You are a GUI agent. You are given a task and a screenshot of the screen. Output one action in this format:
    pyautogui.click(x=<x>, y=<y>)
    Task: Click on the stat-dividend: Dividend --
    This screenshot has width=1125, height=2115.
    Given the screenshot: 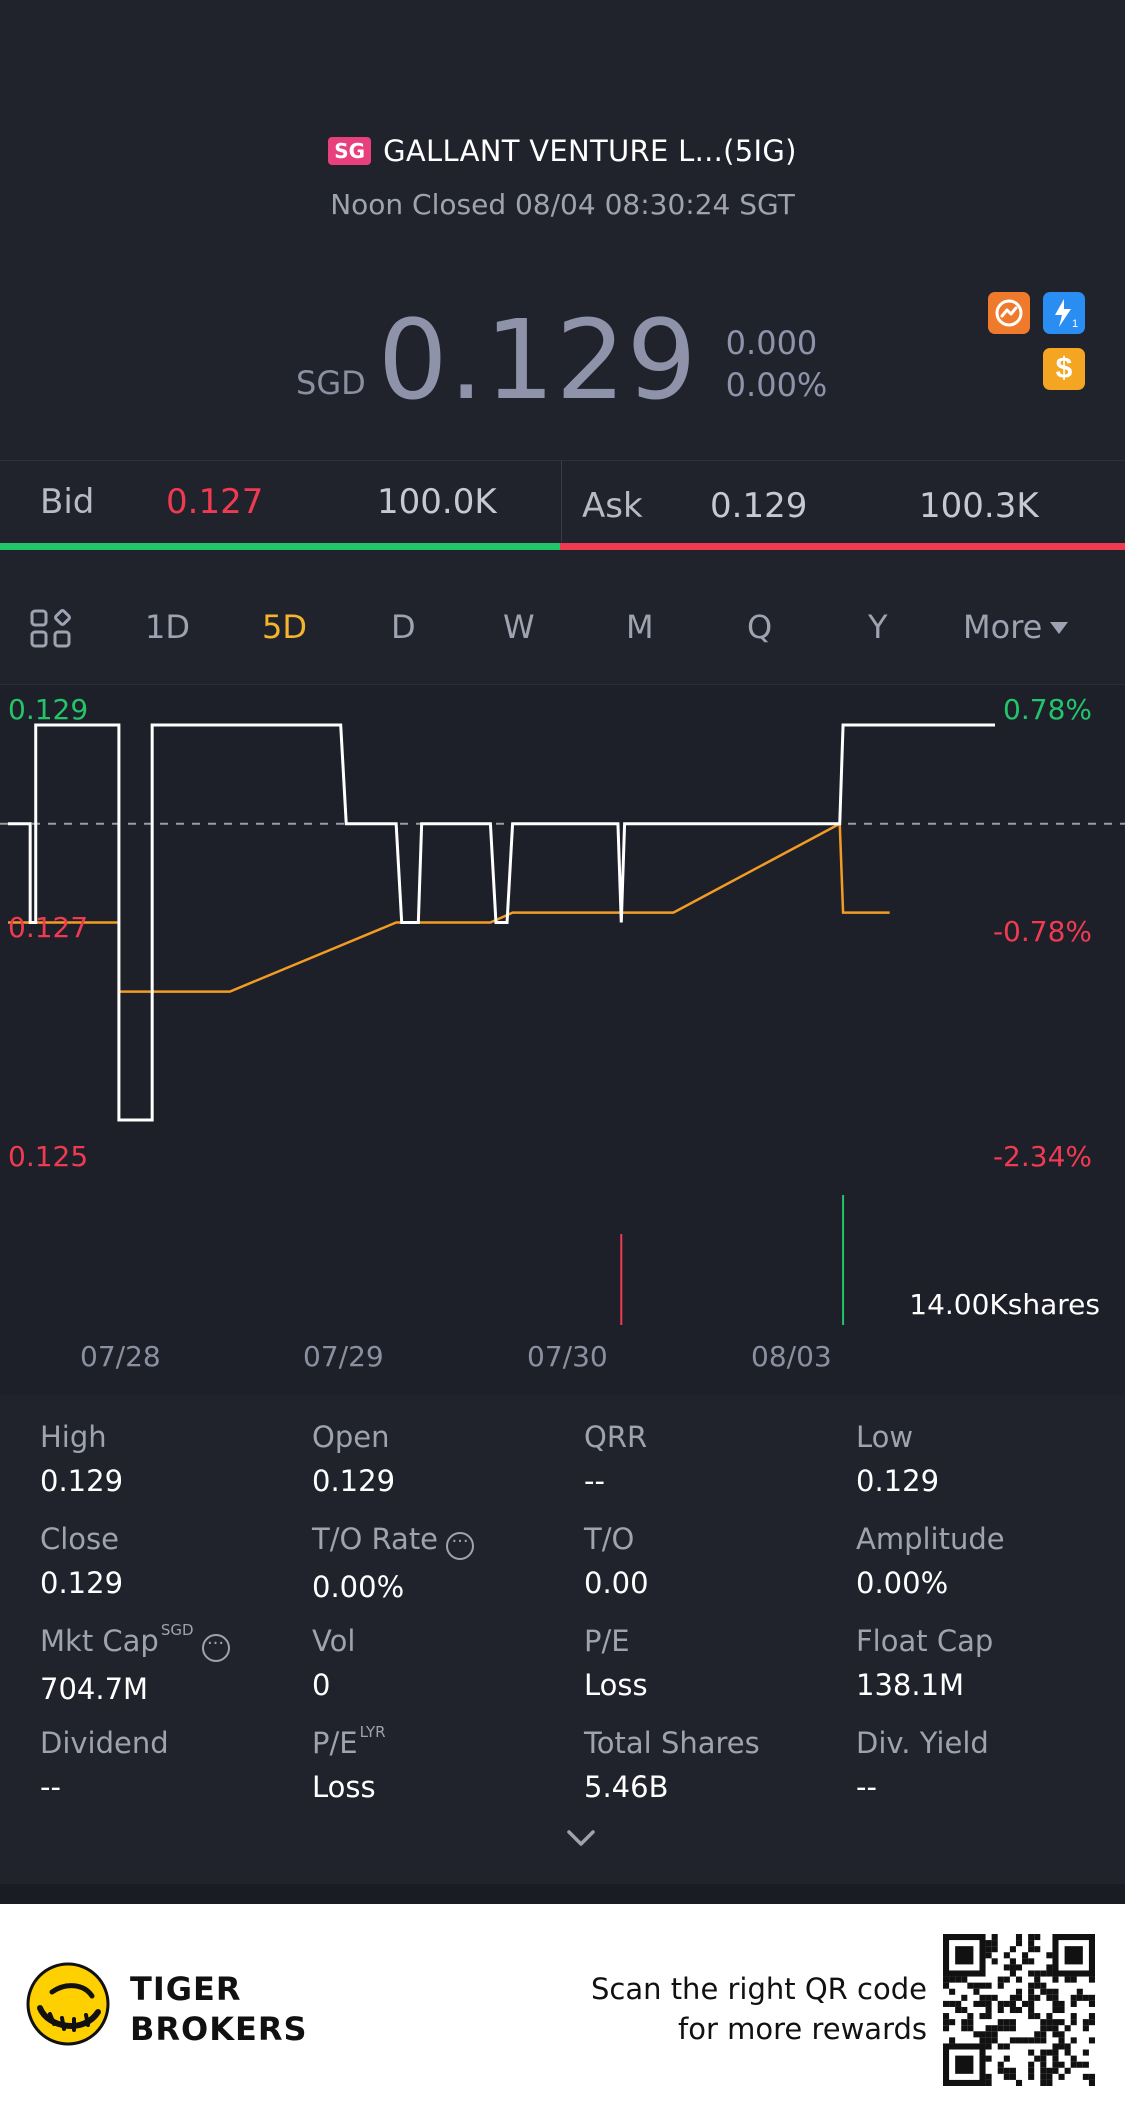 What is the action you would take?
    pyautogui.click(x=104, y=1765)
    